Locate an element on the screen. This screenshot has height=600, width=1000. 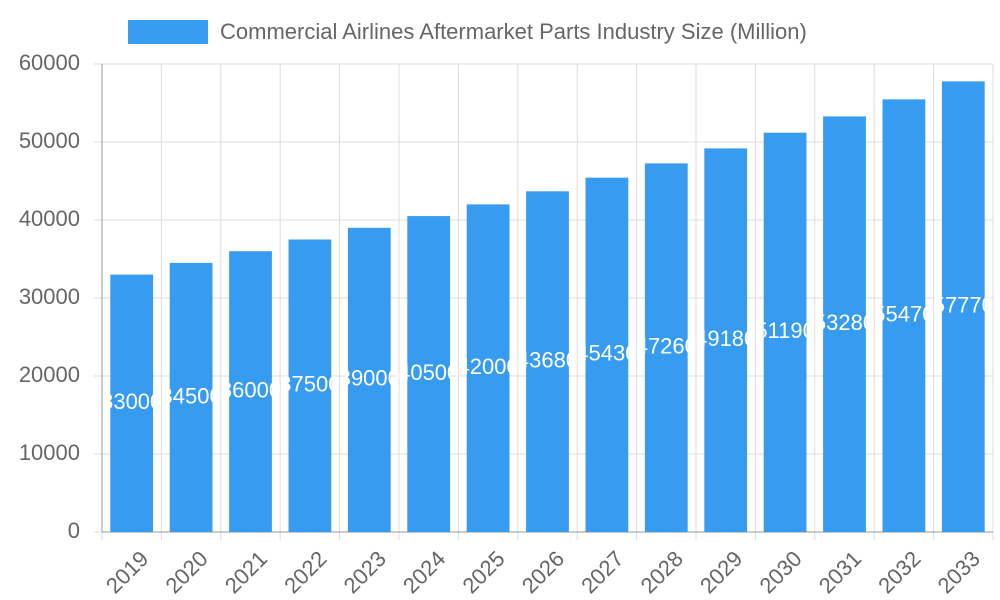
x-tick-label: 2027 is located at coordinates (602, 572).